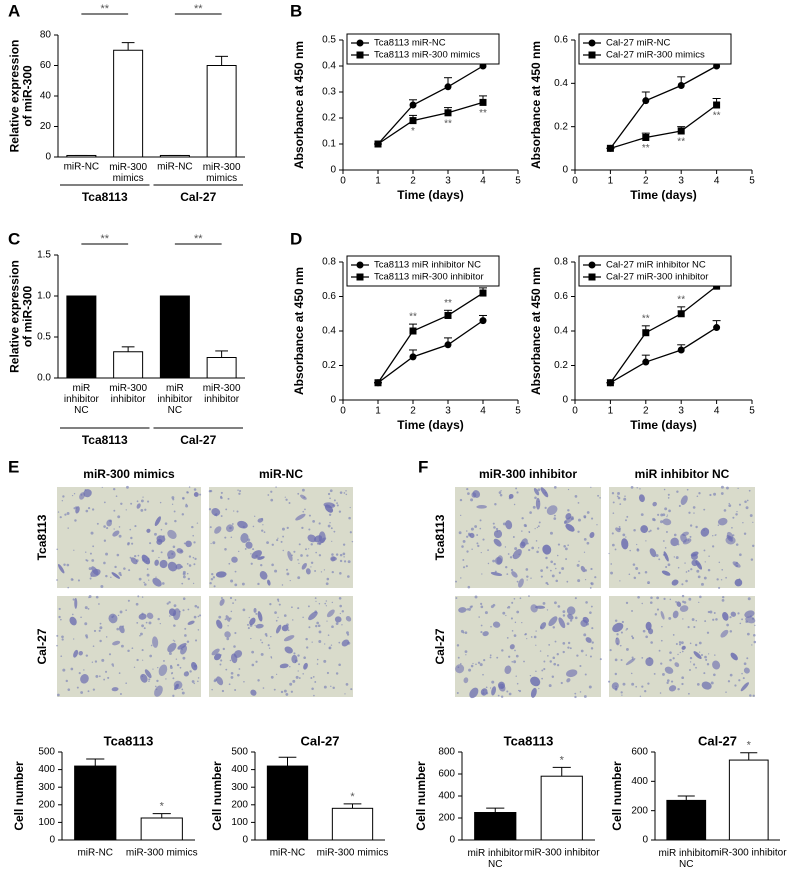  What do you see at coordinates (617, 796) in the screenshot?
I see `y-axis-label: Cell number` at bounding box center [617, 796].